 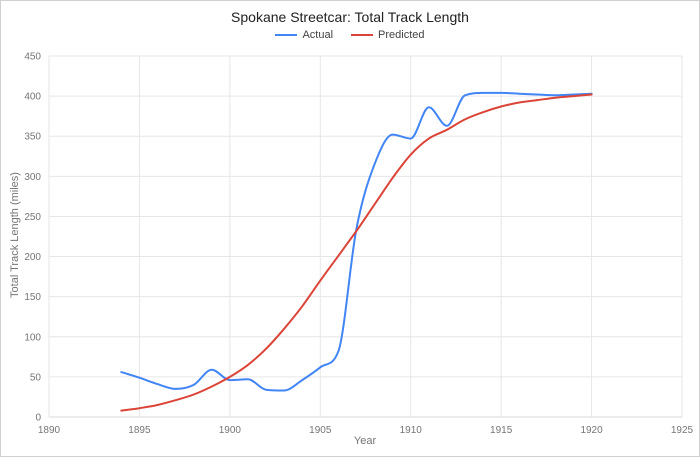 I want to click on y-tick-label: 250, so click(x=32, y=217).